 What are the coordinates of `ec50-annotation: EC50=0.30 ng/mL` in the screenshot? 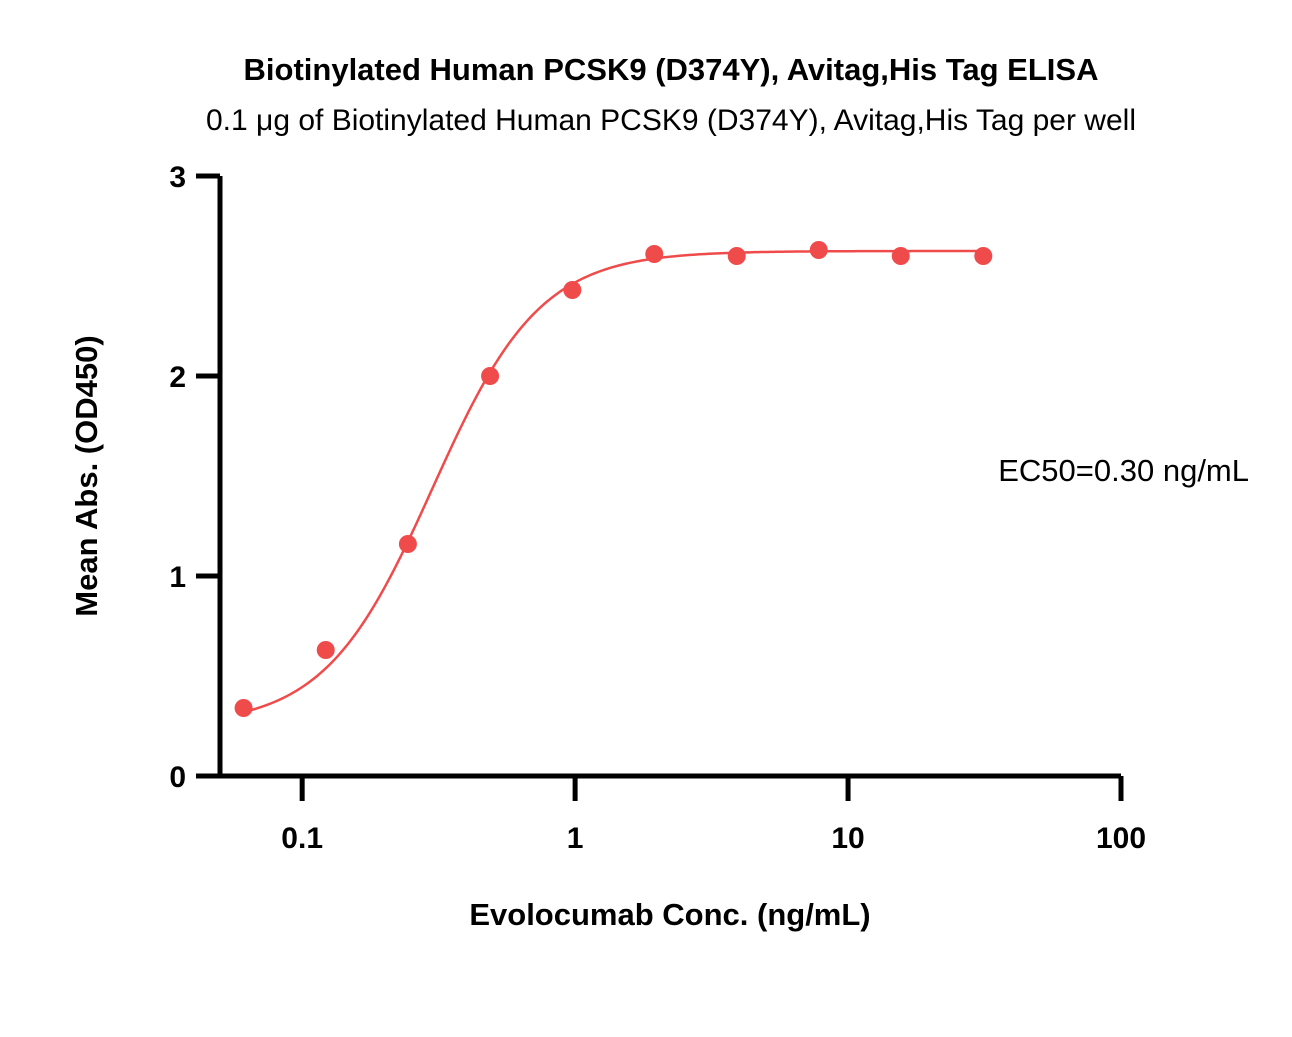 It's located at (1123, 470).